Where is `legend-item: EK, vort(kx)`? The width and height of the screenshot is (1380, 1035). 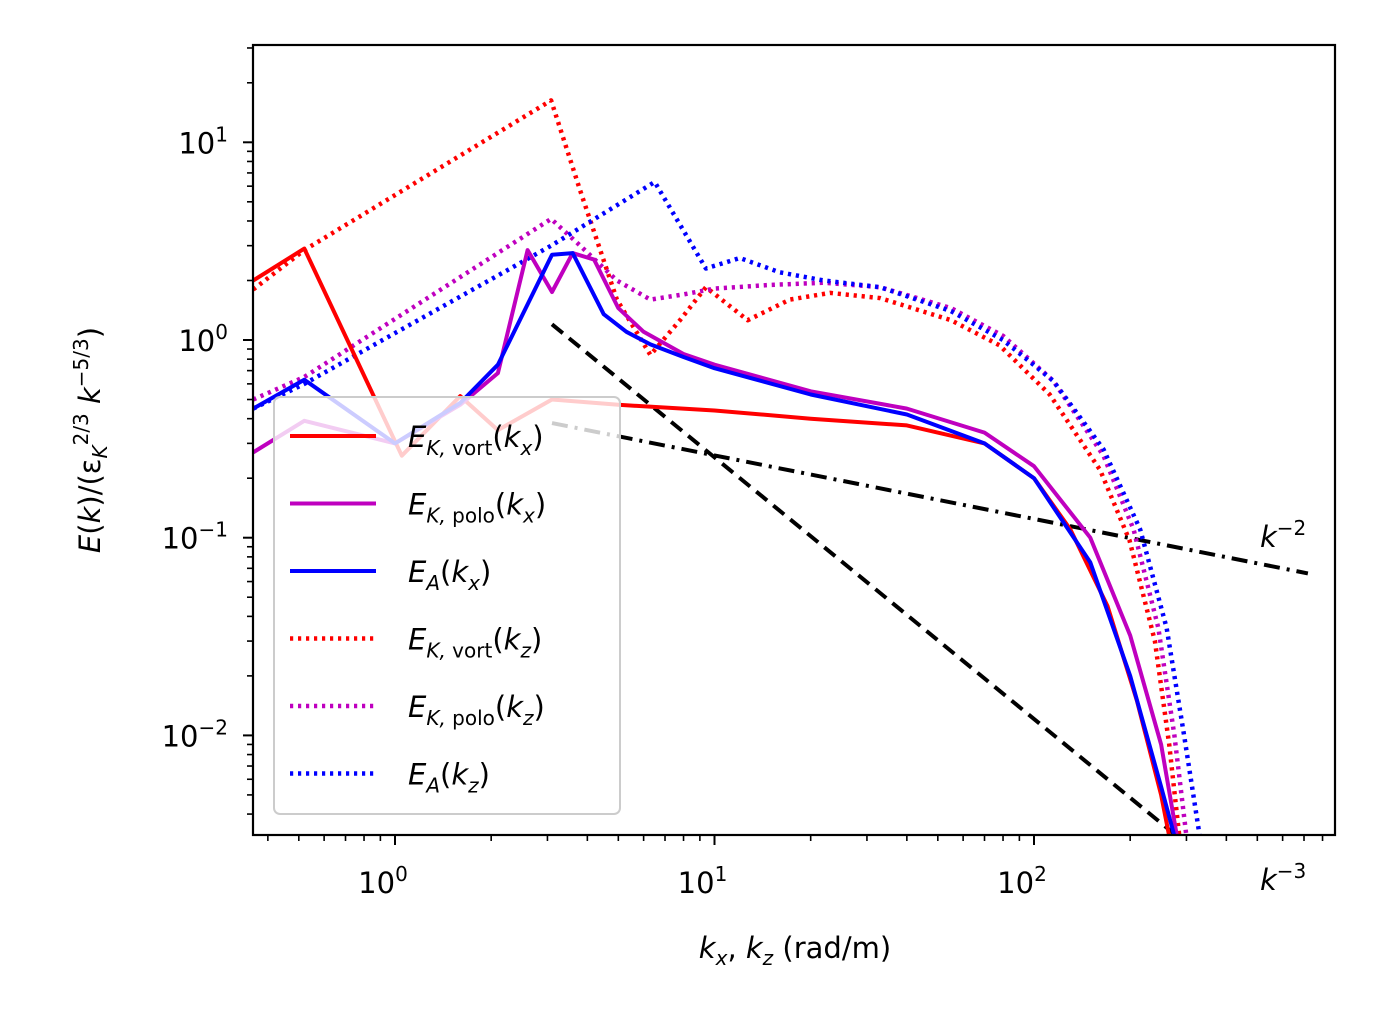 legend-item: EK, vort(kx) is located at coordinates (417, 440).